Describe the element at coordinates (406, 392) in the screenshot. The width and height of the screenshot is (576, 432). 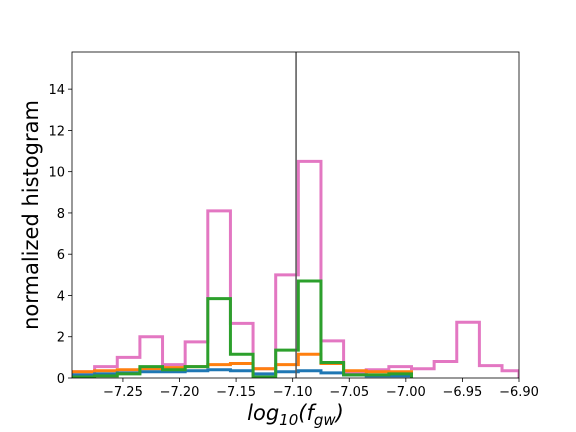
I see `x-tick-label: −7.00` at that location.